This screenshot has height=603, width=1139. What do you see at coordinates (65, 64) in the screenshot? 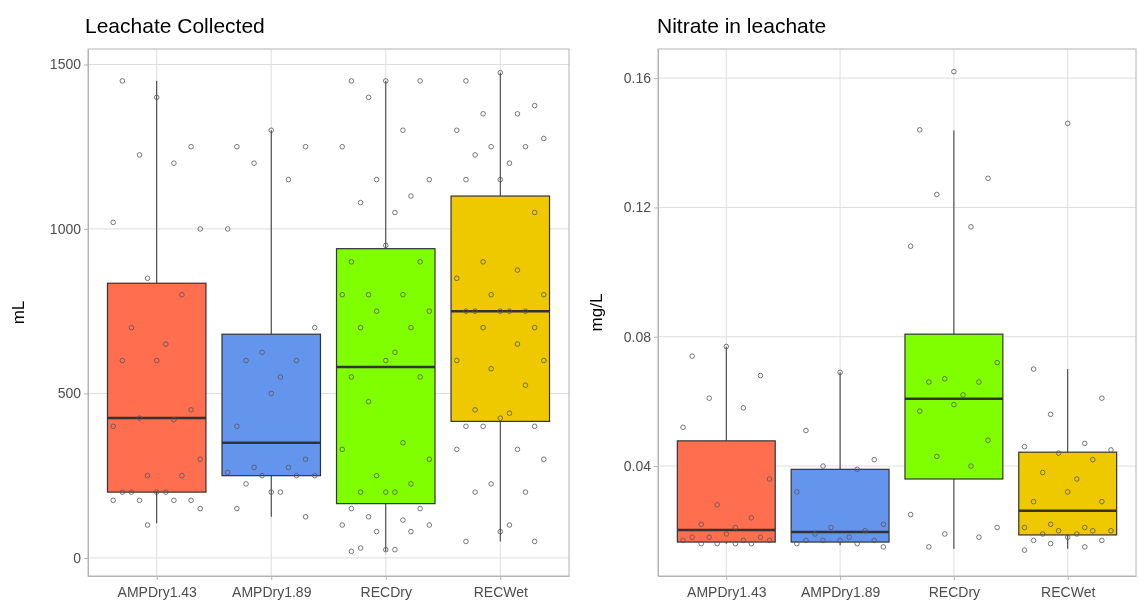
I see `y-tick-label: 1500` at bounding box center [65, 64].